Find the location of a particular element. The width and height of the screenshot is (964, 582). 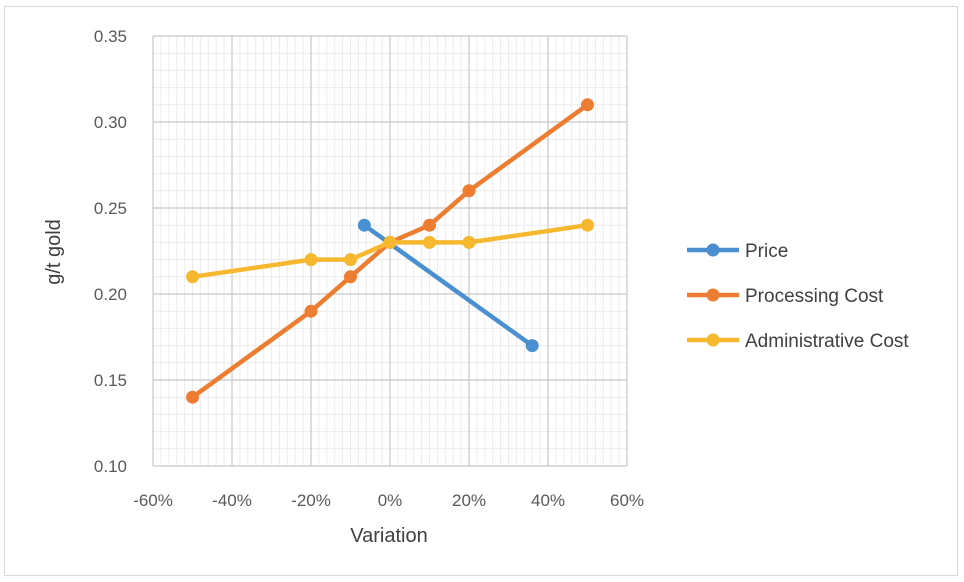

x-tick-label: -60% is located at coordinates (153, 500).